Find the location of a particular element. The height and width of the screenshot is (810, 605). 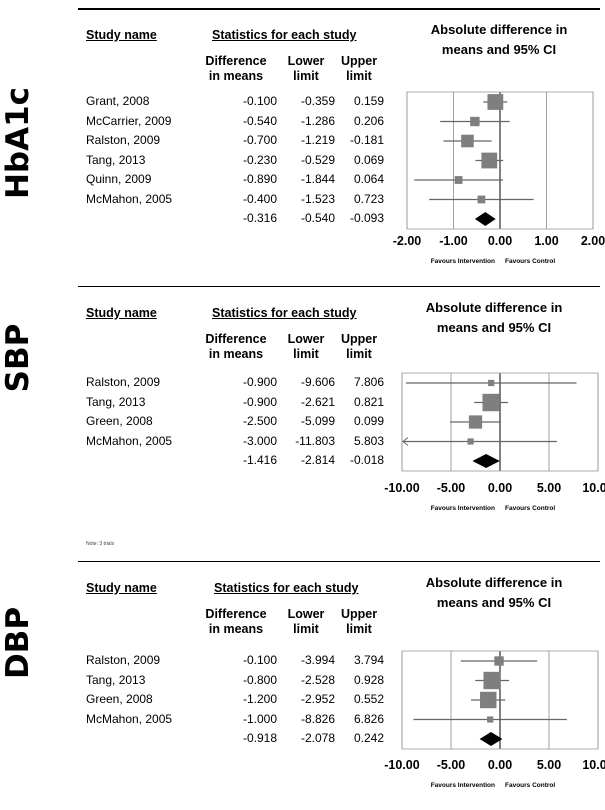

note-text: Note: 3 trials is located at coordinates (100, 544).